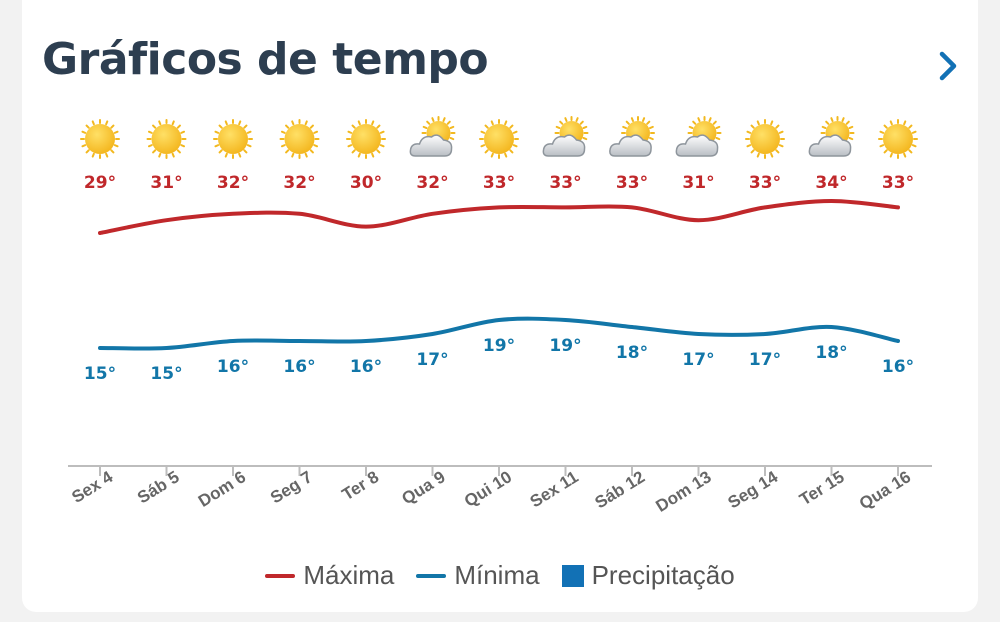  Describe the element at coordinates (222, 489) in the screenshot. I see `x-tick-label: Dom 6` at that location.